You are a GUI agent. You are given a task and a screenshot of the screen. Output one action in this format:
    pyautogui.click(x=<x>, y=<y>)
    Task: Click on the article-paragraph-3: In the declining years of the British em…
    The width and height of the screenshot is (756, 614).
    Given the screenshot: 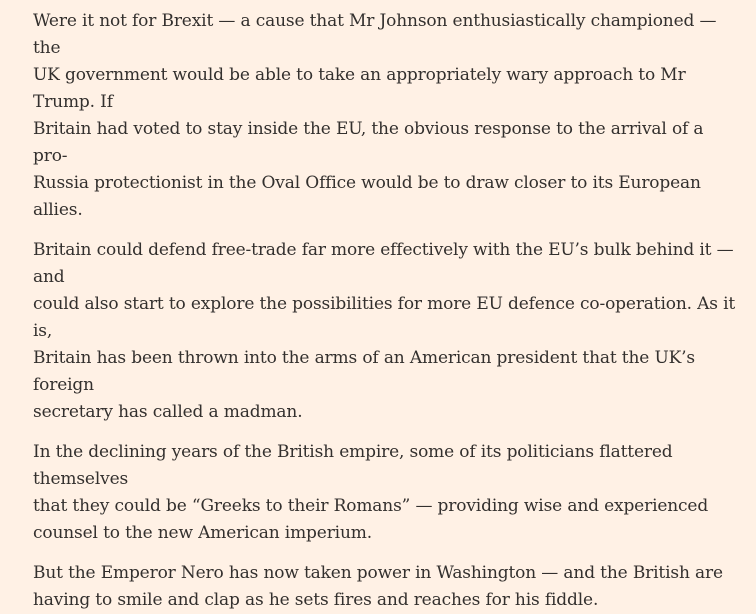 What is the action you would take?
    pyautogui.click(x=371, y=492)
    